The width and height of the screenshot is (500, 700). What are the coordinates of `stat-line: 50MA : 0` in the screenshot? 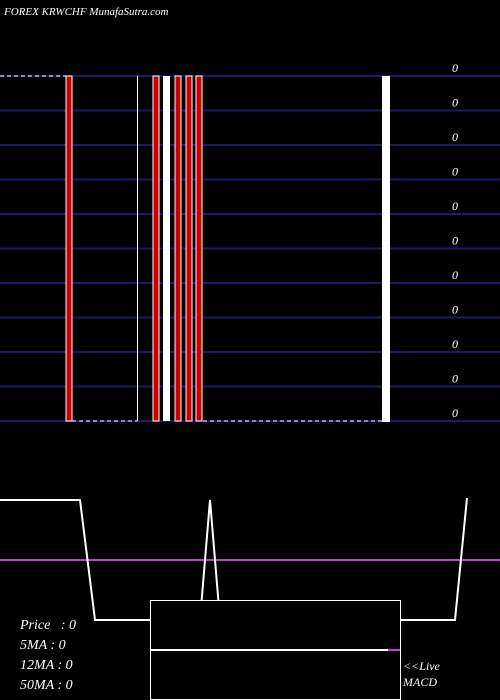 It's located at (46, 685).